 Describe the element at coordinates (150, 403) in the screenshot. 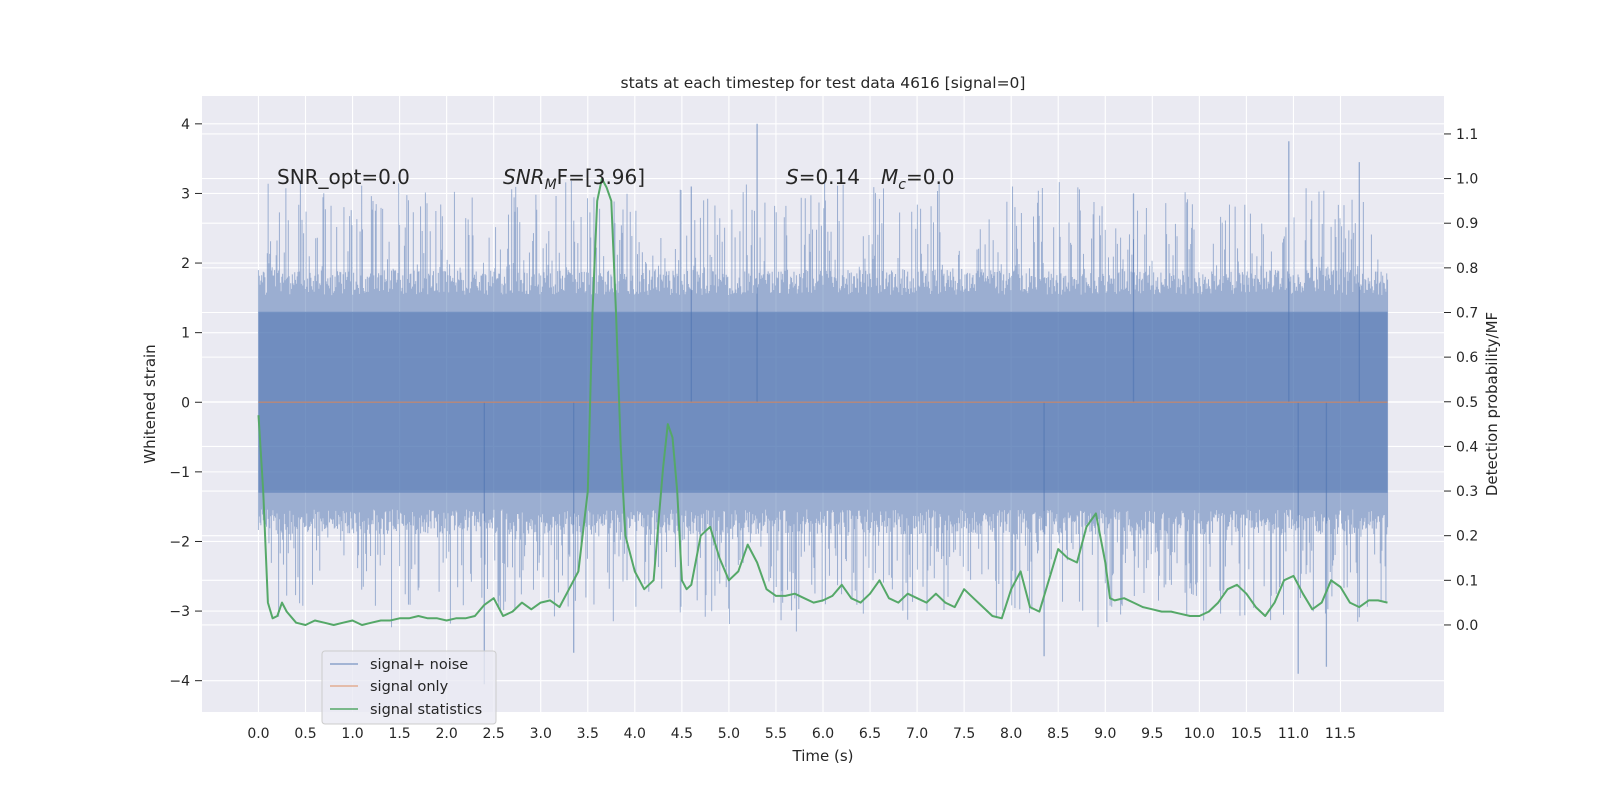

I see `y-axis-label-left: Whitened strain` at that location.